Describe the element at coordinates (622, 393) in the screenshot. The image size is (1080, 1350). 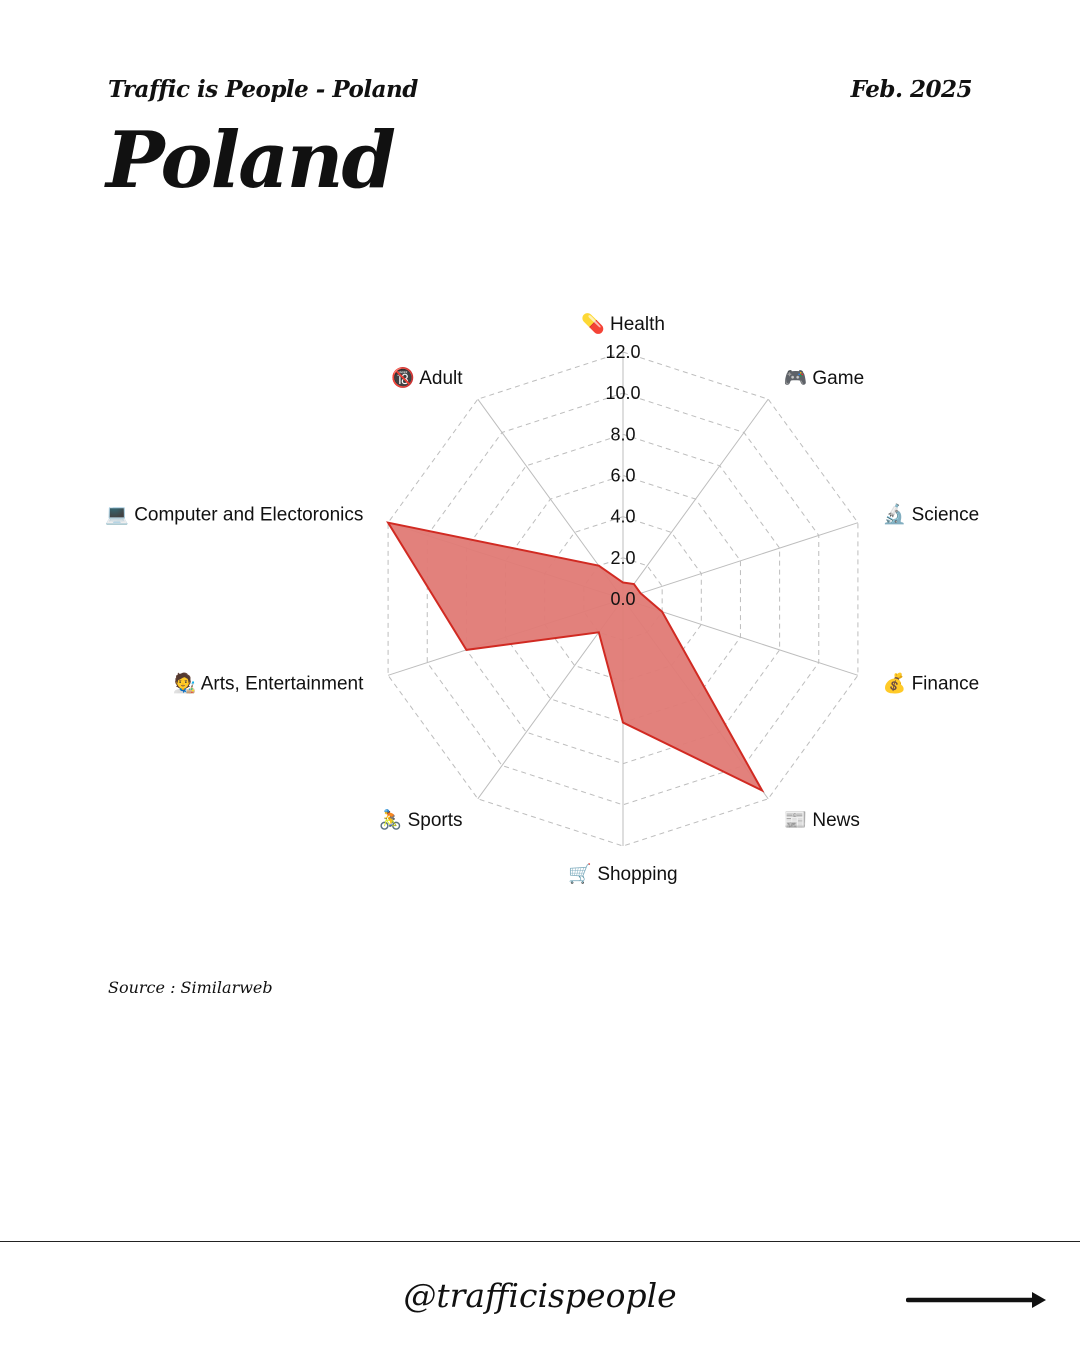
I see `tick-label: 10.0` at that location.